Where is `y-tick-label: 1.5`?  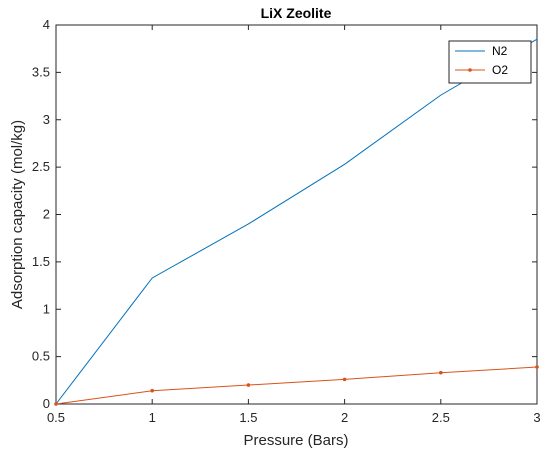
y-tick-label: 1.5 is located at coordinates (41, 261).